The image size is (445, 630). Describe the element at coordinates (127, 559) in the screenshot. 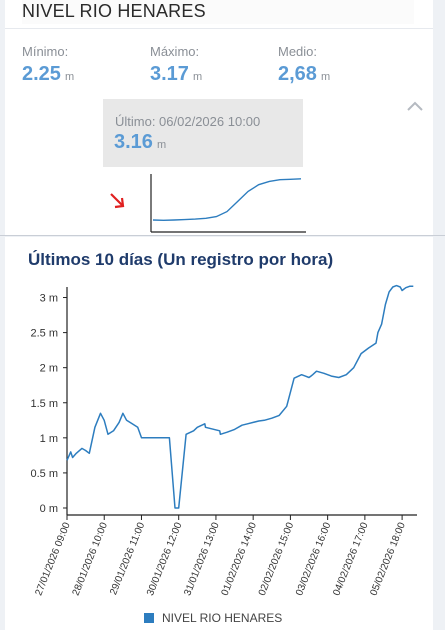

I see `x-tick-label: 29/01/2026 11:00` at that location.